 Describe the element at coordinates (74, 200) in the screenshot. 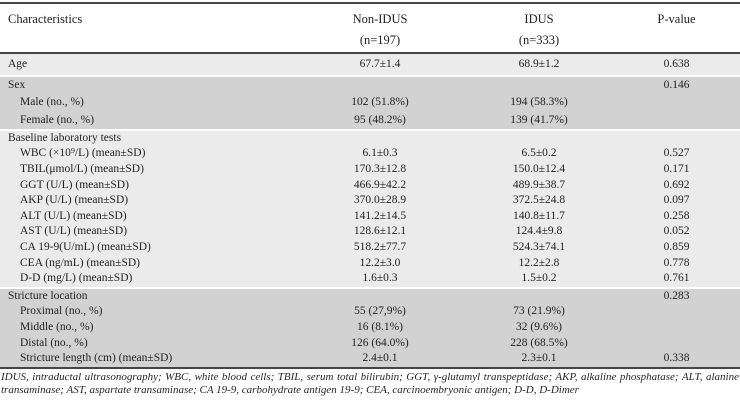

I see `row-label: AKP (U/L) (mean±SD)` at that location.